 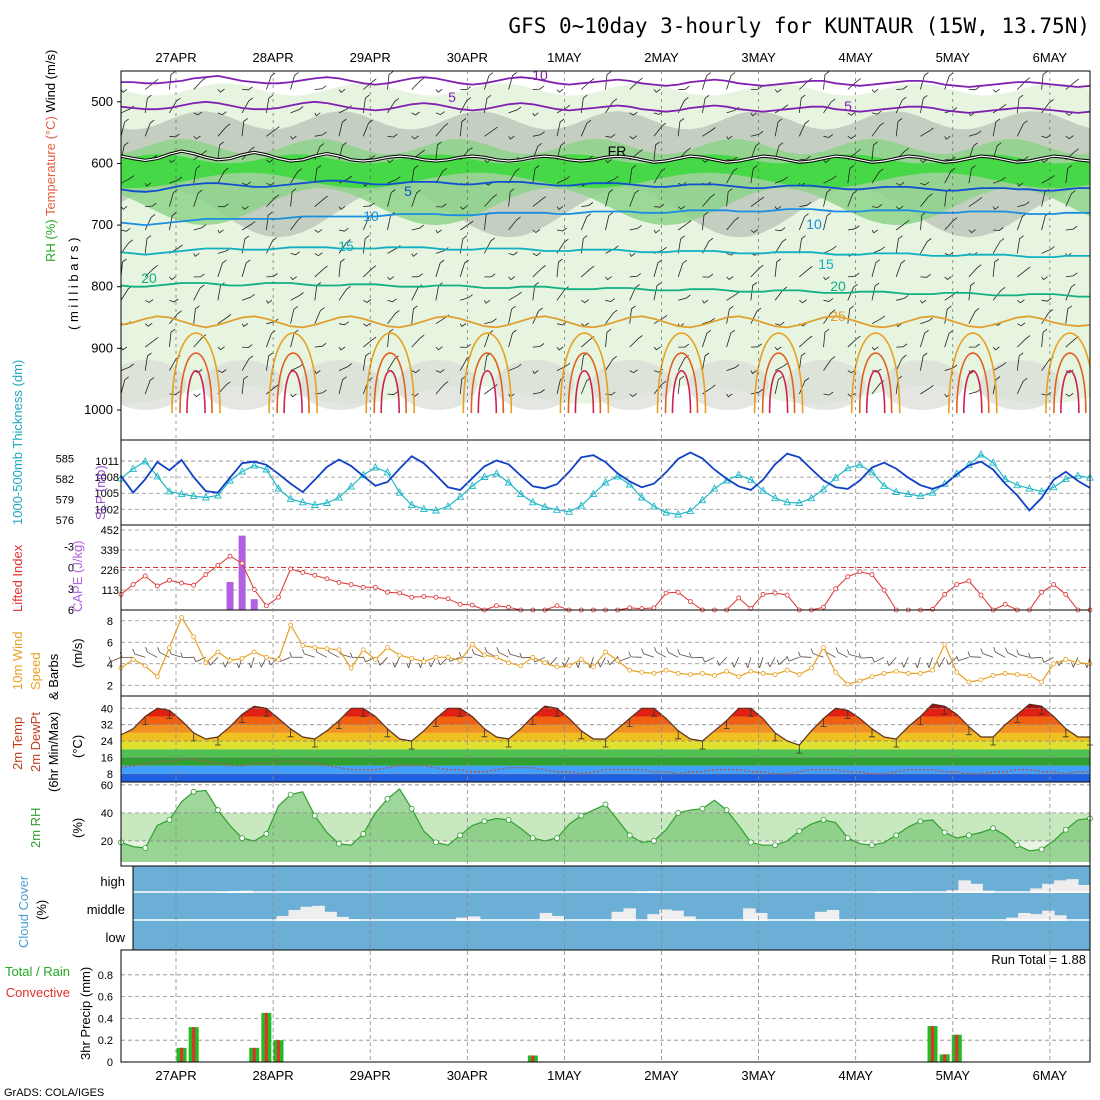 What do you see at coordinates (98, 409) in the screenshot?
I see `profile-y-tick-label: 1000` at bounding box center [98, 409].